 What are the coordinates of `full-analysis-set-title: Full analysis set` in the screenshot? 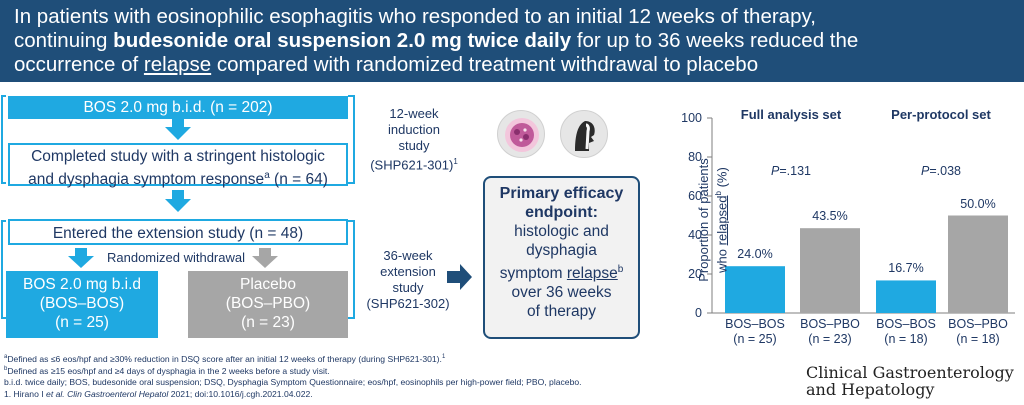 It's located at (791, 114).